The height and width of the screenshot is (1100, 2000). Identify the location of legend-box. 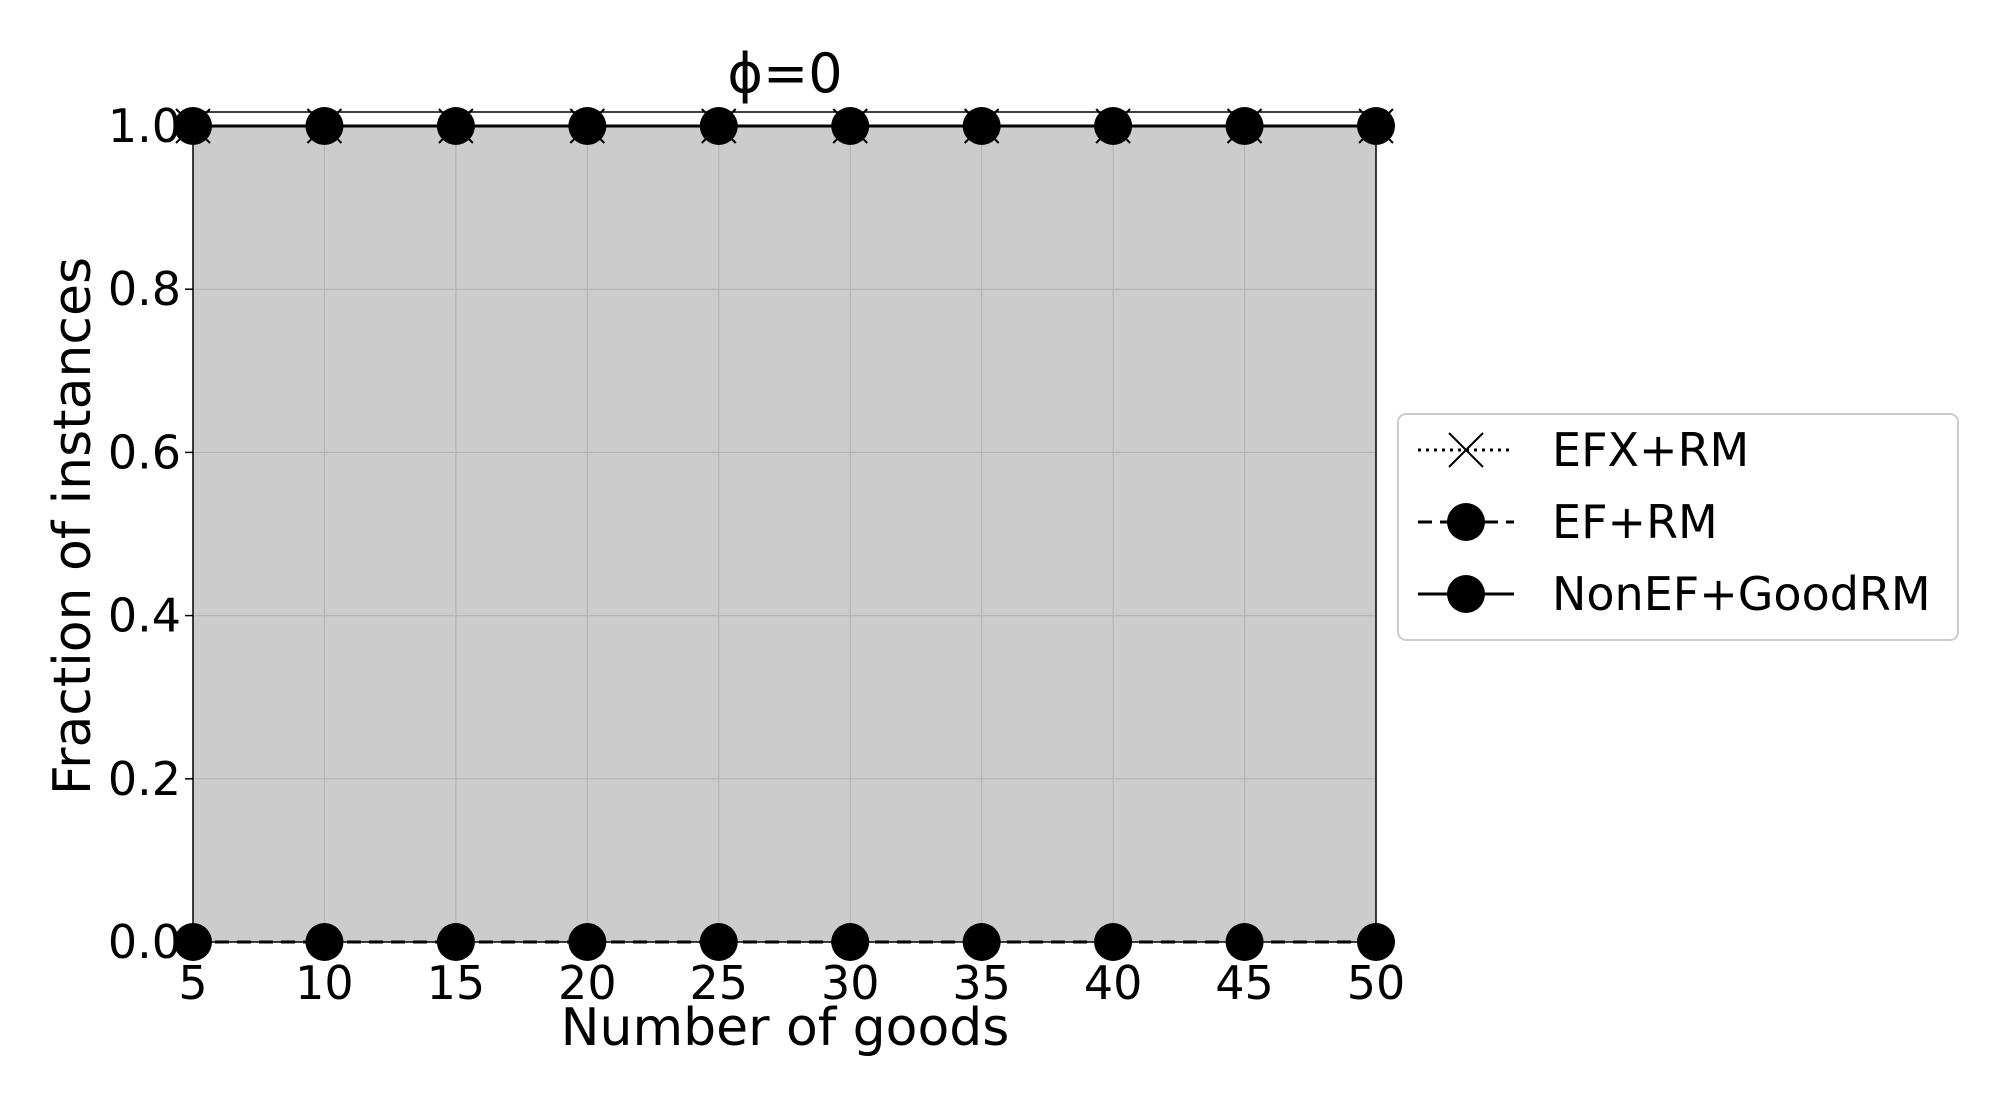
(1678, 527).